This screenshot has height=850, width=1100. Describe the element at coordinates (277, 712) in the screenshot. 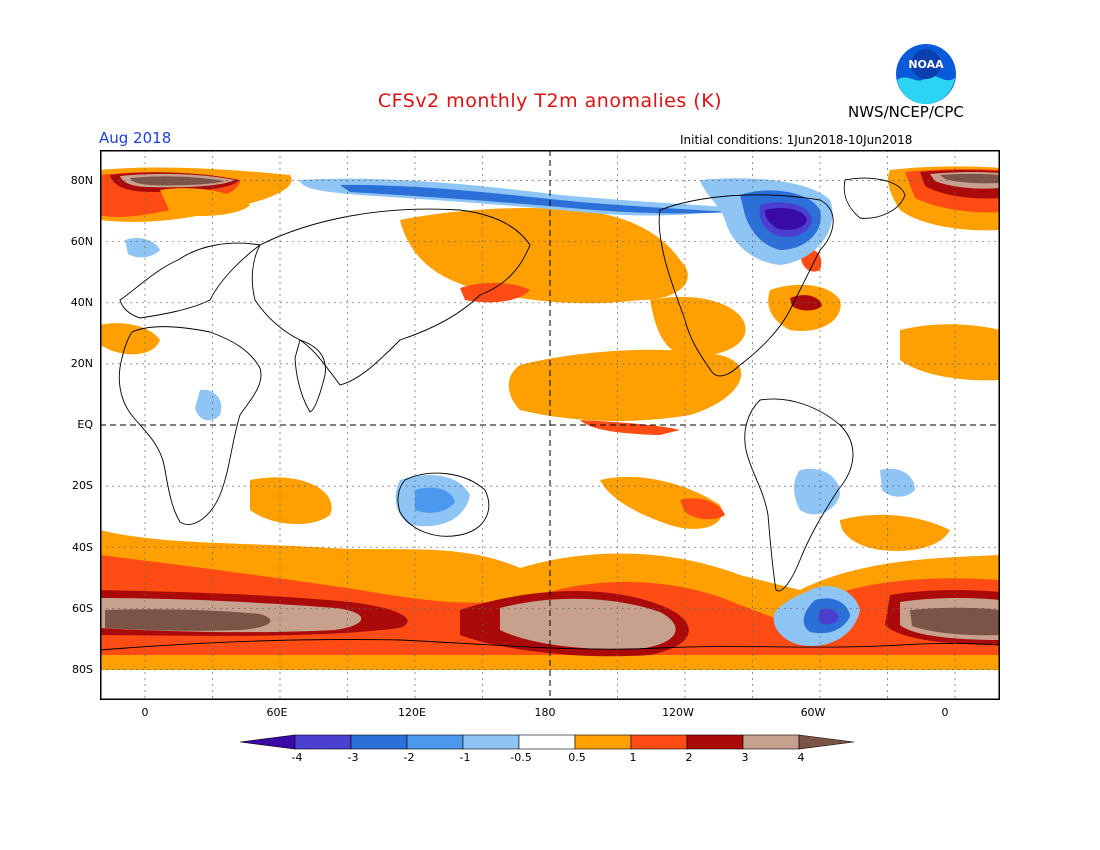

I see `lon-label-60e: 60E` at that location.